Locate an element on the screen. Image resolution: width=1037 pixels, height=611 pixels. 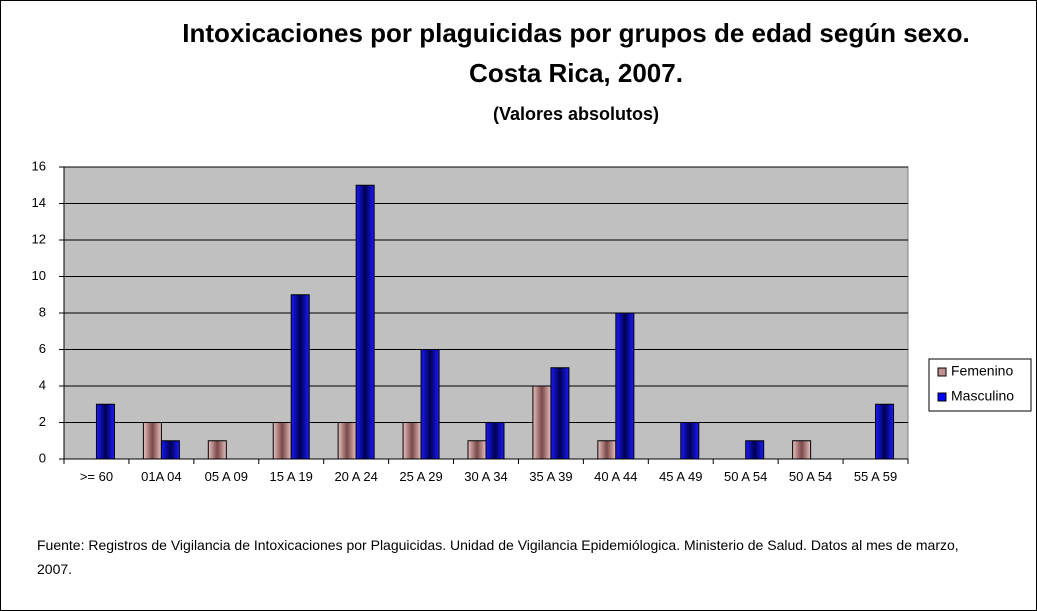
y-tick-label: 0 is located at coordinates (42, 457).